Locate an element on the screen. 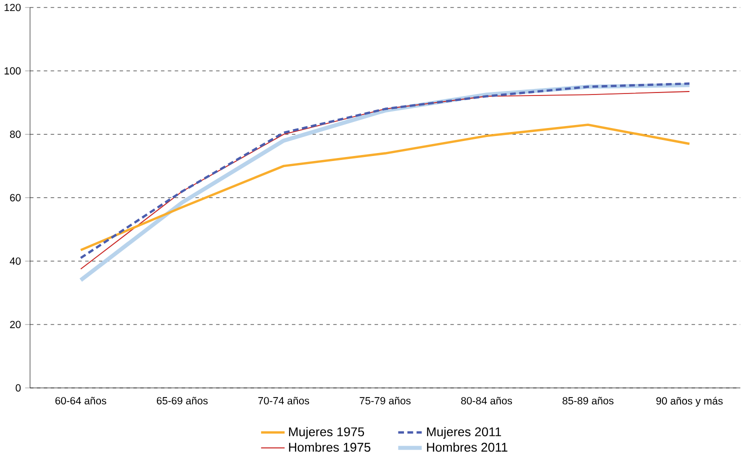 Image resolution: width=744 pixels, height=458 pixels. y-tick-label: 100 is located at coordinates (12, 71).